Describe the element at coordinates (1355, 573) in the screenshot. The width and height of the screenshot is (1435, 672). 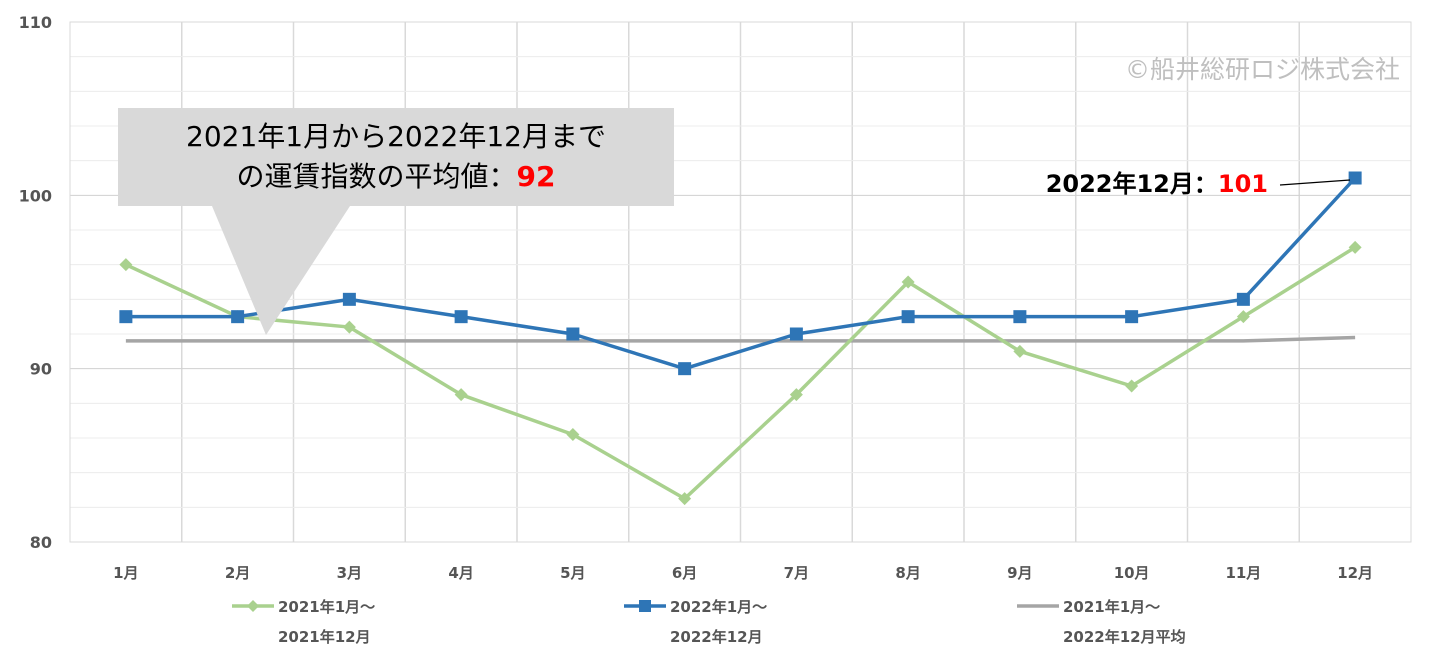
I see `x-tick-label: 12月` at that location.